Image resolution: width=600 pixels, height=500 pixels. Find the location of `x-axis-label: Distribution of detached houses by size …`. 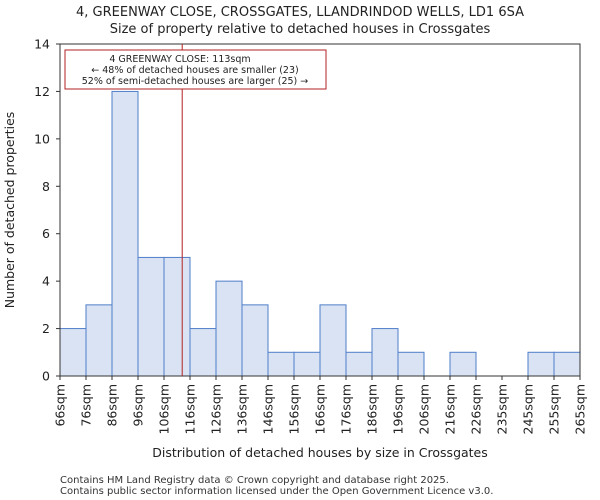

x-axis-label: Distribution of detached houses by size … is located at coordinates (320, 452).